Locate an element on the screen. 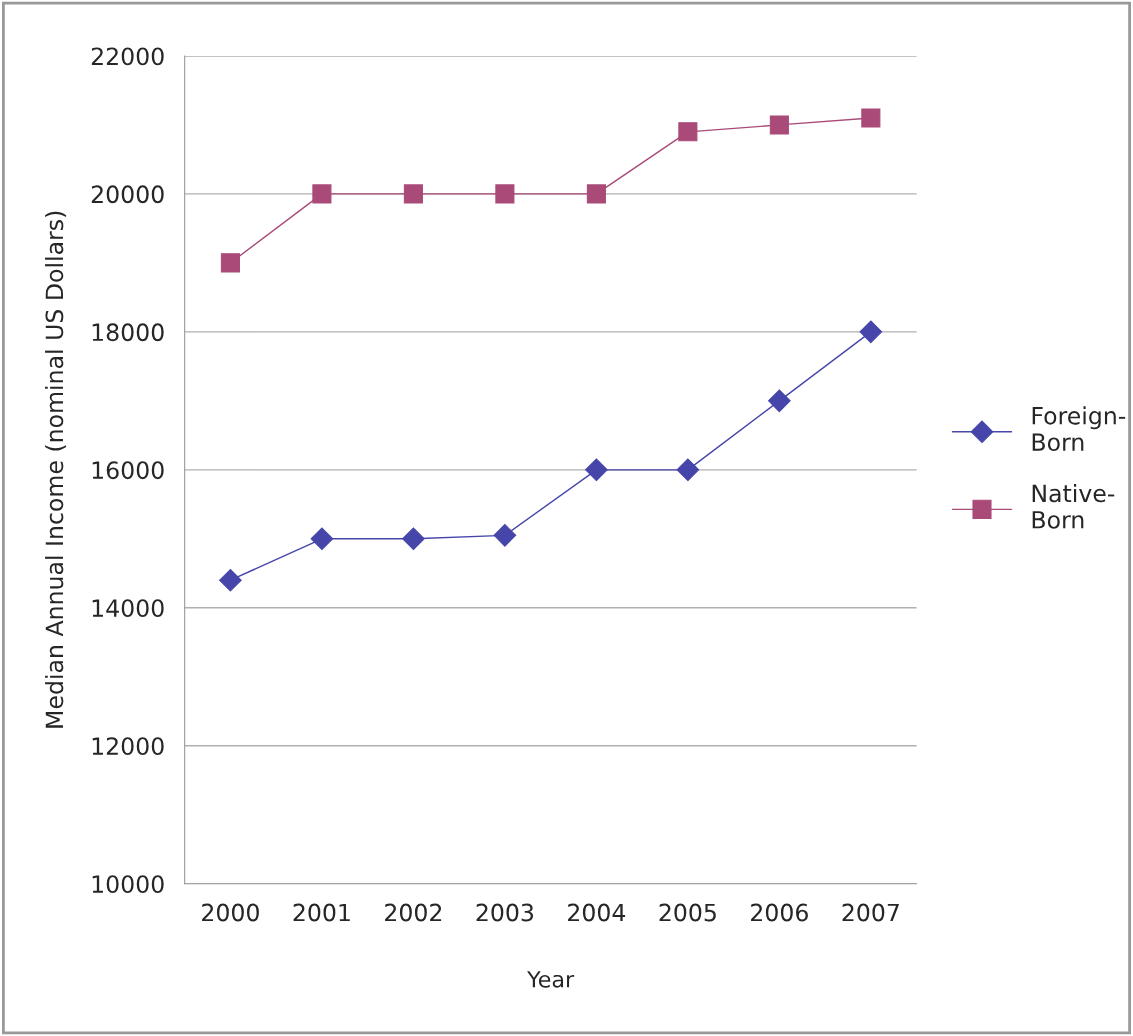 Image resolution: width=1133 pixels, height=1036 pixels. y-tick-label: 10000 is located at coordinates (128, 884).